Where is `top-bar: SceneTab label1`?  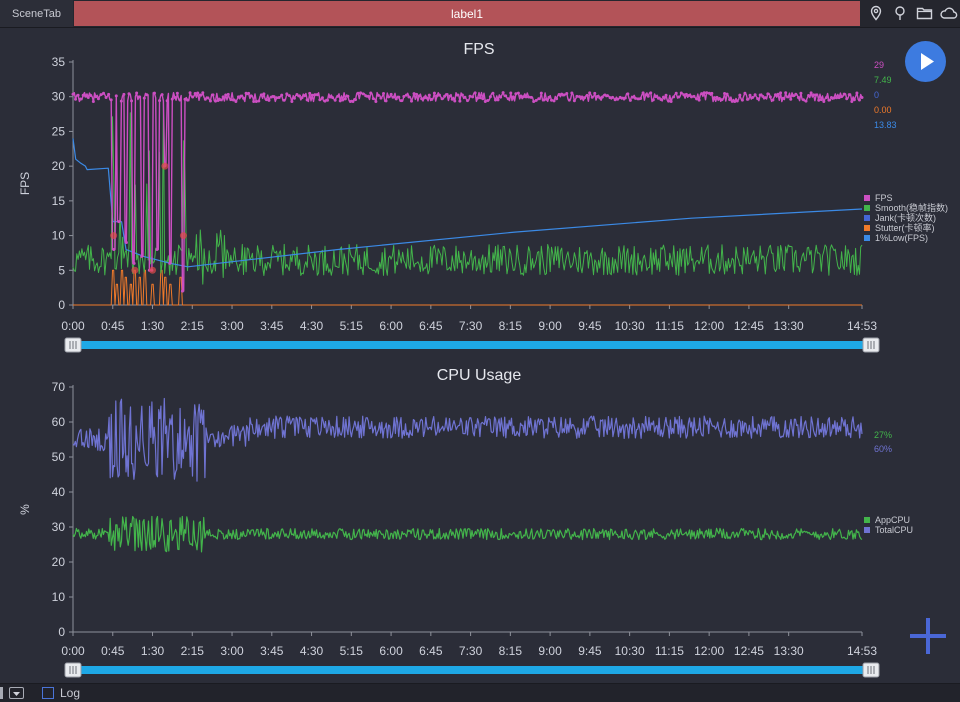 top-bar: SceneTab label1 is located at coordinates (480, 14).